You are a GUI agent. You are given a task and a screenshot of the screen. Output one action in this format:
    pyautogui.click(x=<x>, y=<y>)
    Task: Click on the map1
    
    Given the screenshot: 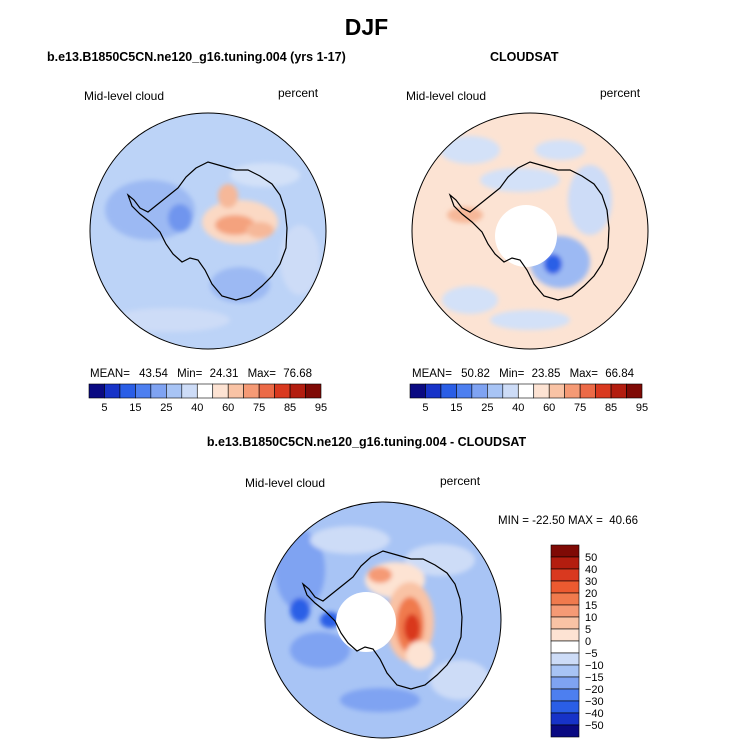 What is the action you would take?
    pyautogui.click(x=208, y=231)
    